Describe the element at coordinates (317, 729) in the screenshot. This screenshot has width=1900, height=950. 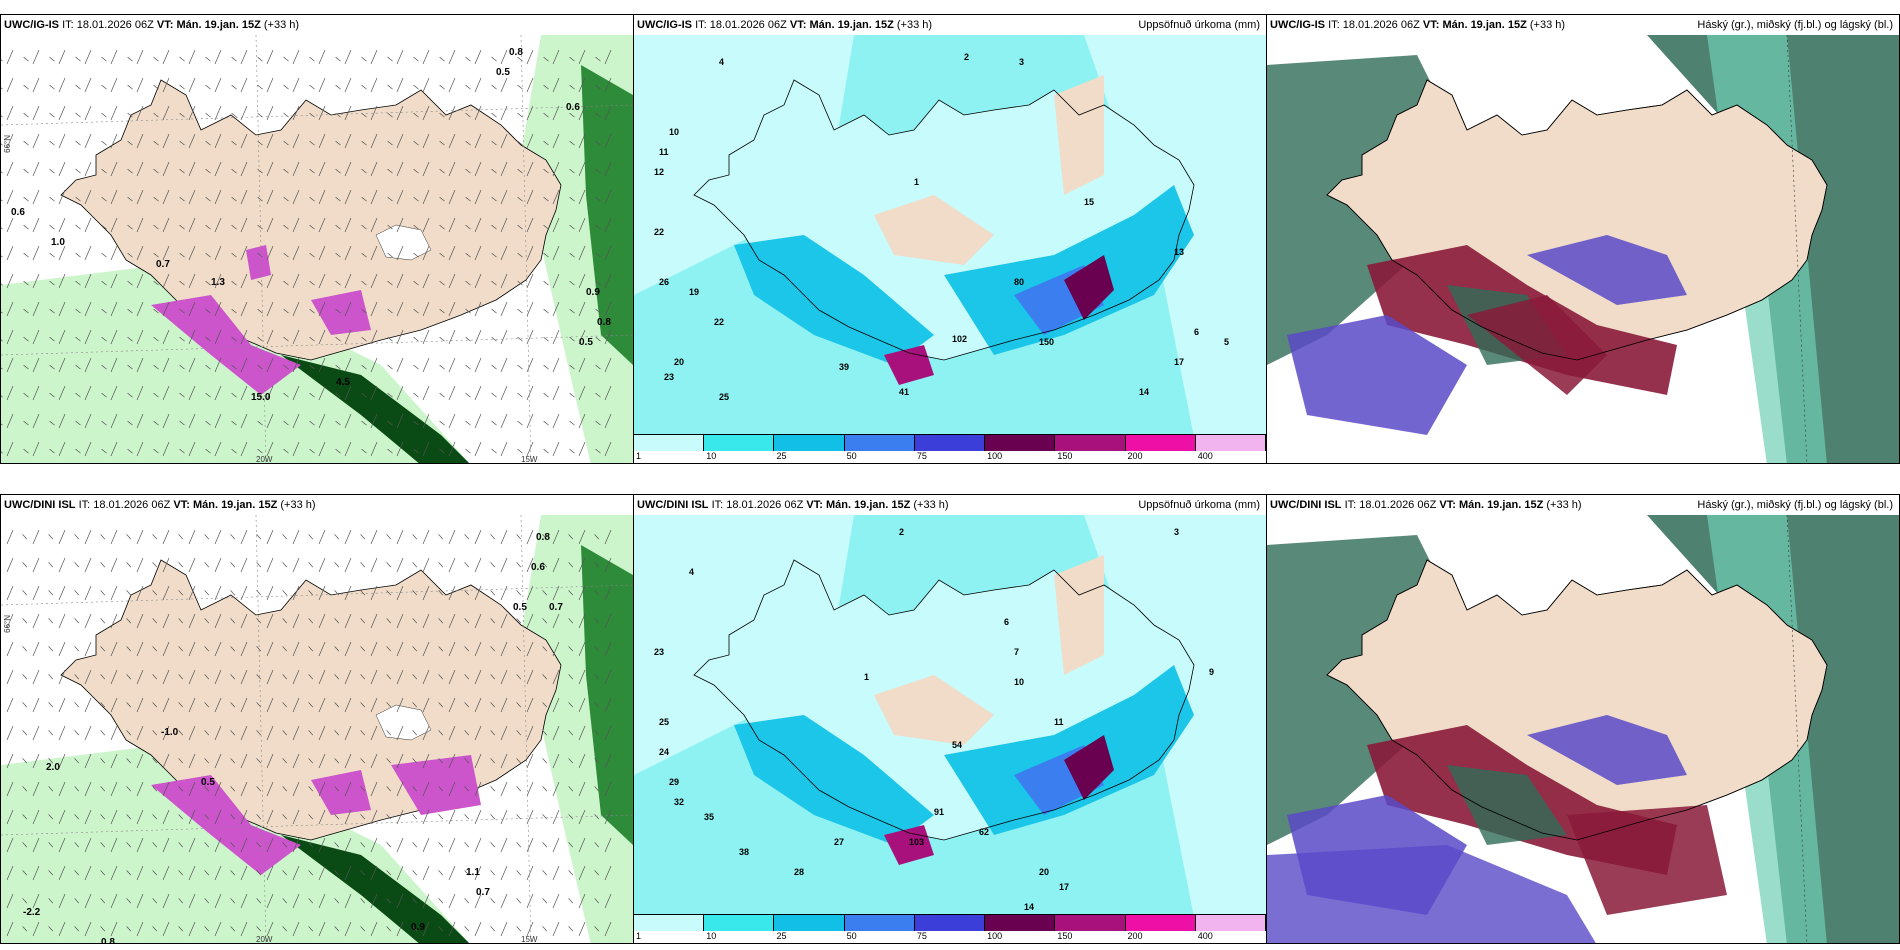
I see `wind-precip-map: 0.8 0.6 0.7 0.5 -1.0 2.0 0.5 1.1 0.7 -2.2 0.9 0.8` at that location.